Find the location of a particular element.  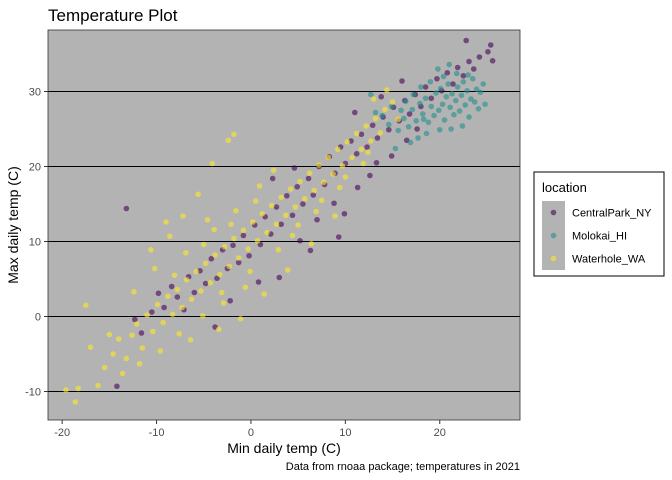

x-axis-title: Min daily temp (C) is located at coordinates (284, 448).